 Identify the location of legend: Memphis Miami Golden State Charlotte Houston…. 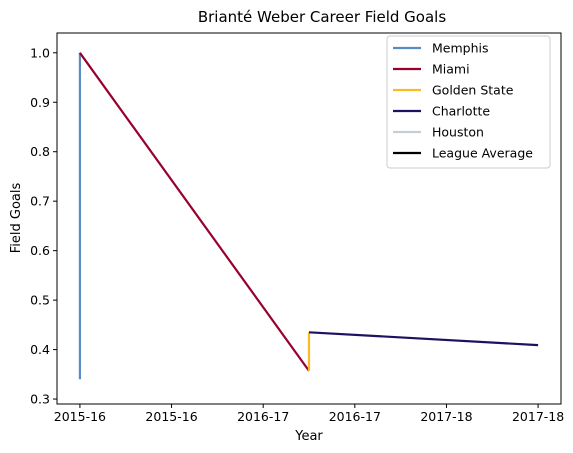
(468, 102).